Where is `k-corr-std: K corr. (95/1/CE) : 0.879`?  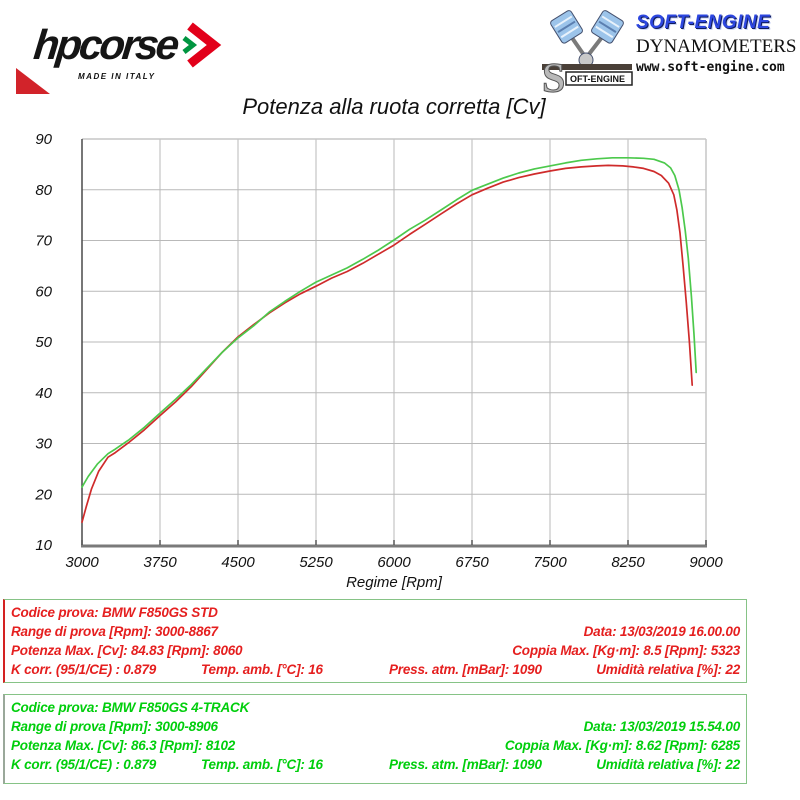 k-corr-std: K corr. (95/1/CE) : 0.879 is located at coordinates (84, 669).